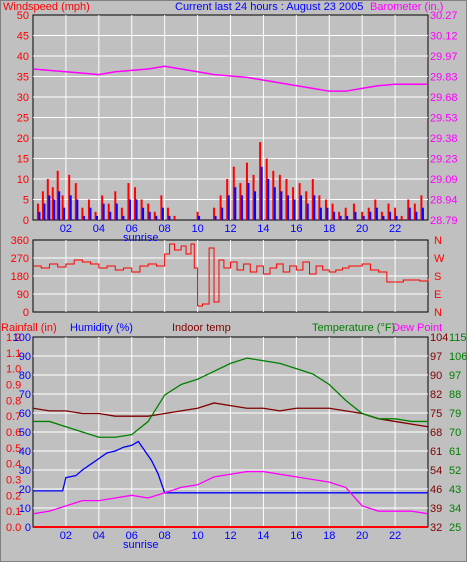  What do you see at coordinates (329, 229) in the screenshot?
I see `x-tick-top: 18` at bounding box center [329, 229].